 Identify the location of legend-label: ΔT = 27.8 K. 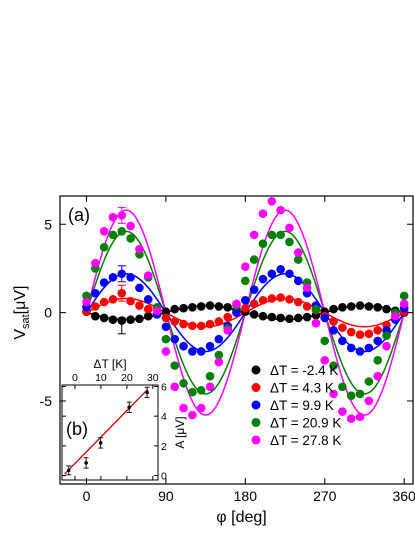
(305, 440).